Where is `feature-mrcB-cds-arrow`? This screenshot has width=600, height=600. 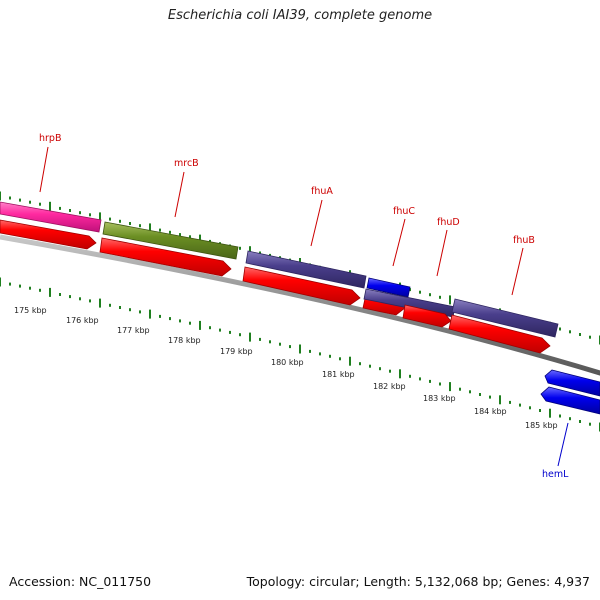 feature-mrcB-cds-arrow is located at coordinates (165, 257).